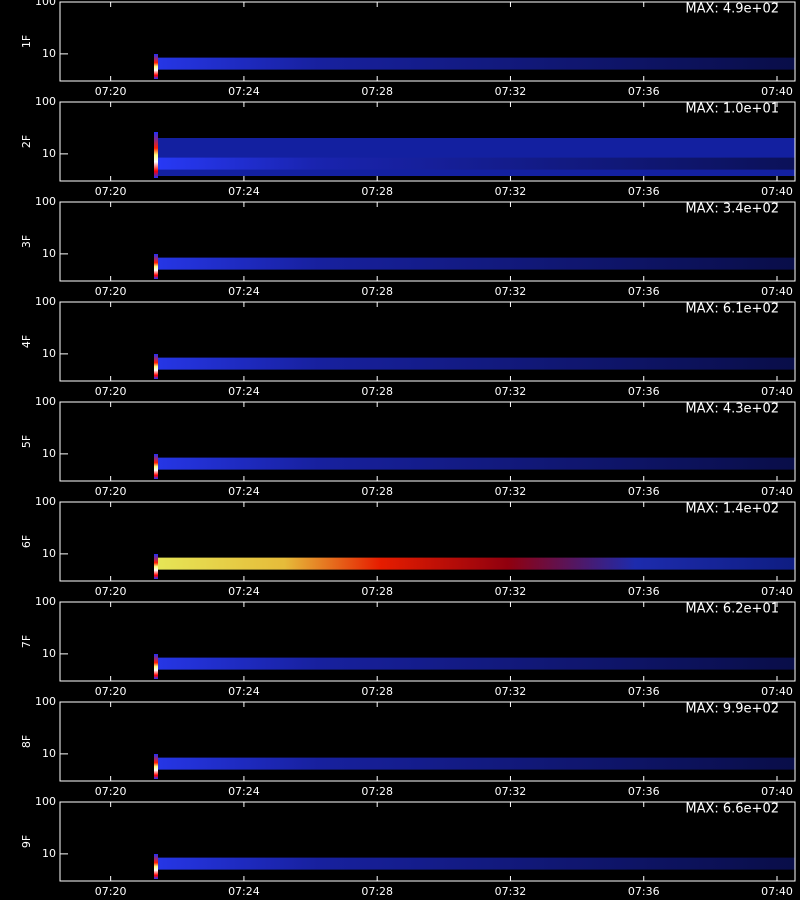 This screenshot has width=800, height=900. Describe the element at coordinates (732, 809) in the screenshot. I see `max-annotation: MAX: 6.6e+02` at that location.